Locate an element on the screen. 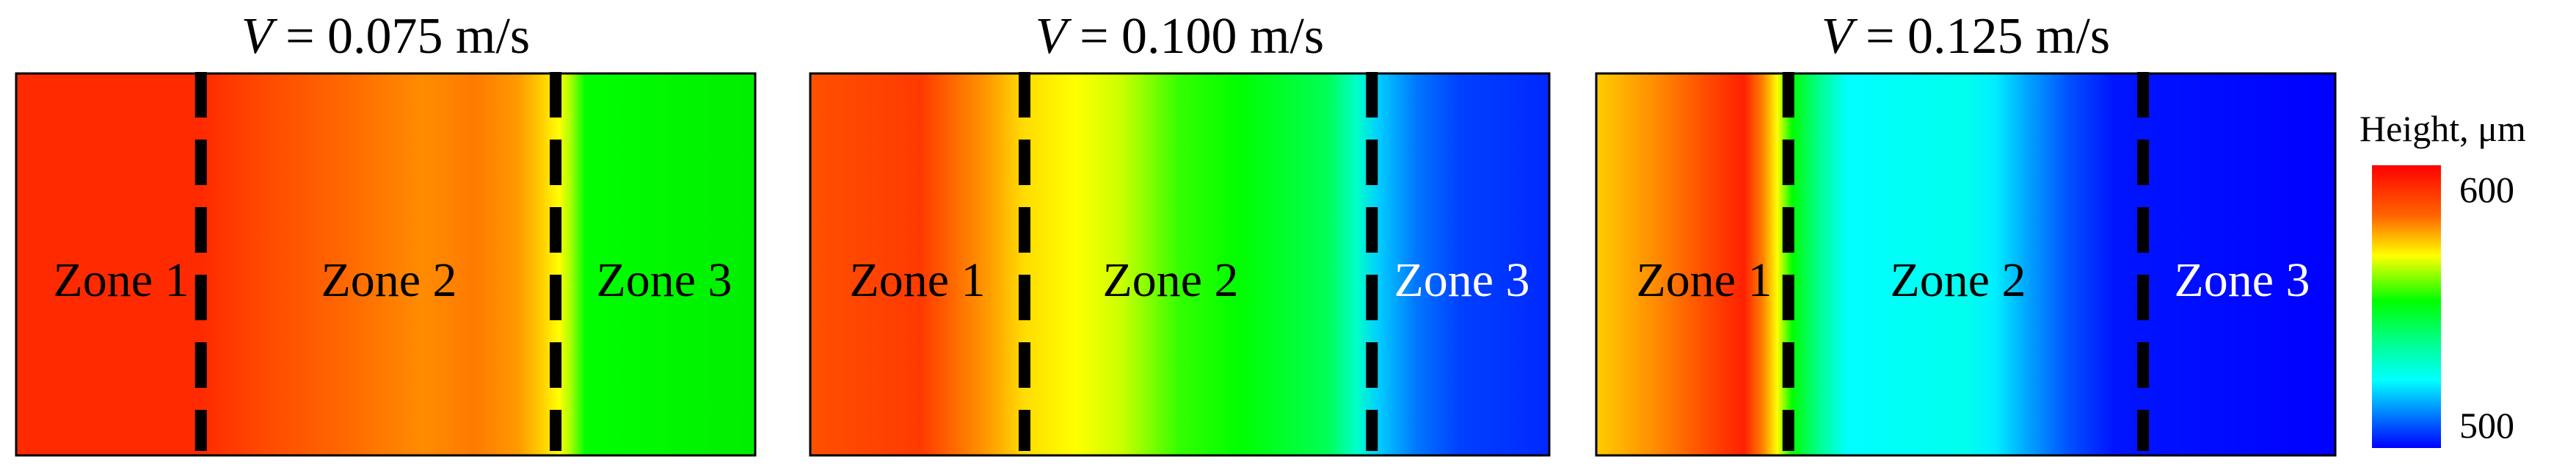 This screenshot has width=2576, height=473. panel-title: V = 0.125 m/s is located at coordinates (1966, 36).